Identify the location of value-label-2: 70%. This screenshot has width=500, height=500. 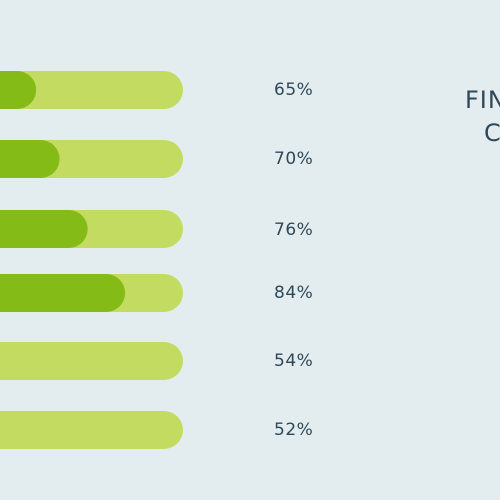
(294, 159).